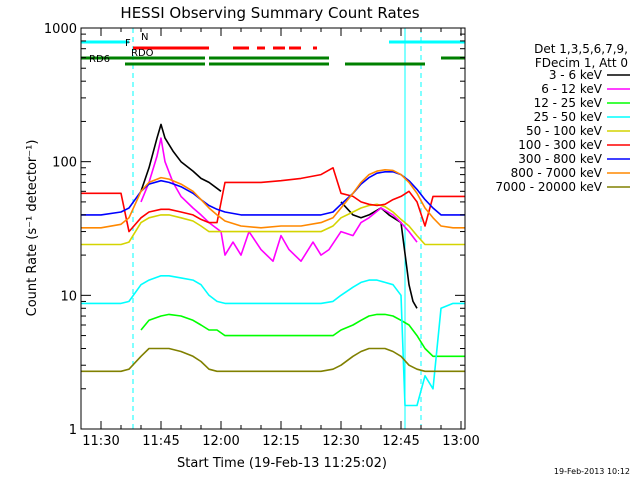  Describe the element at coordinates (142, 53) in the screenshot. I see `flag-label-rdo: RDO` at that location.